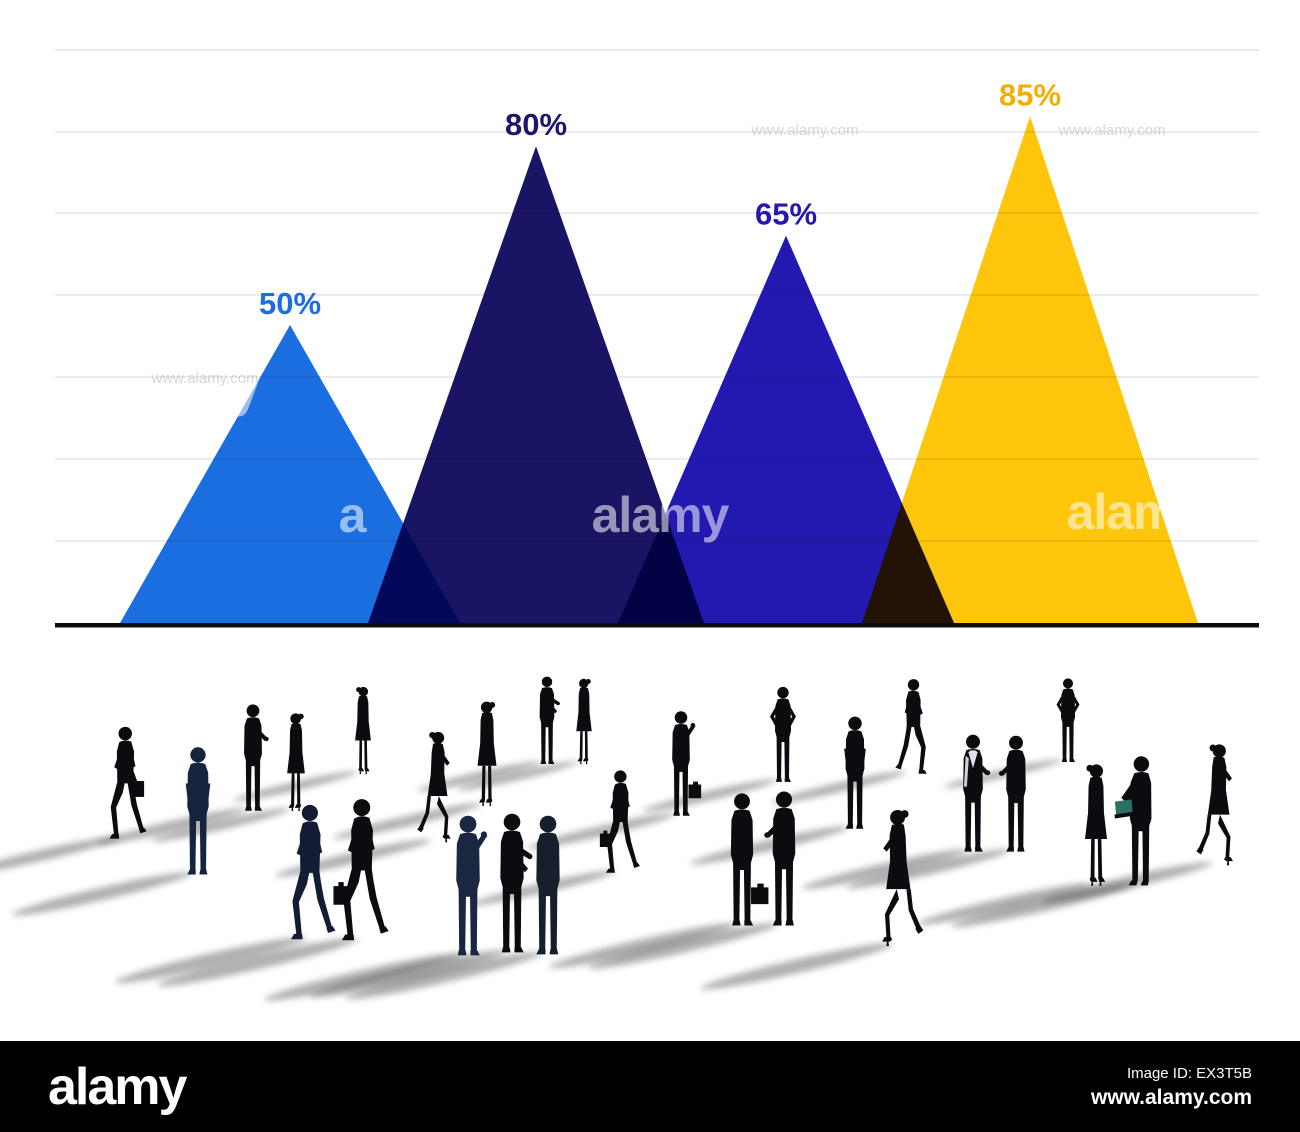 This screenshot has width=1300, height=1132. I want to click on baseline, so click(657, 625).